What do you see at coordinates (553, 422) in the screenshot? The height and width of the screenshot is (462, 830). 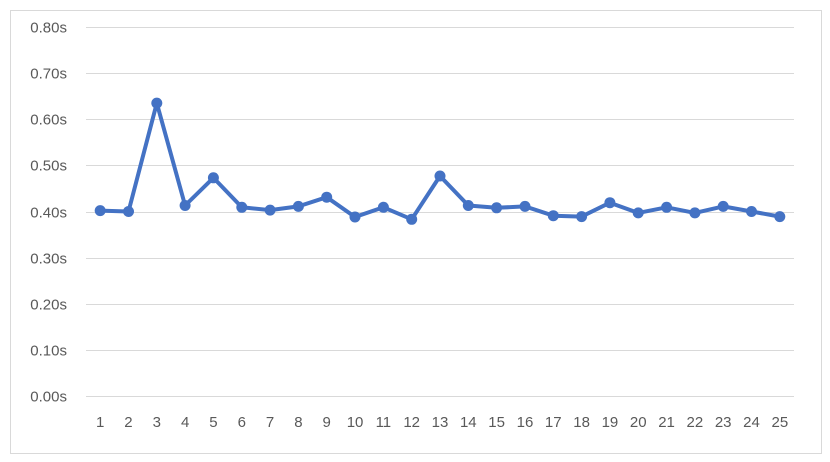 I see `x-tick-label: 17` at bounding box center [553, 422].